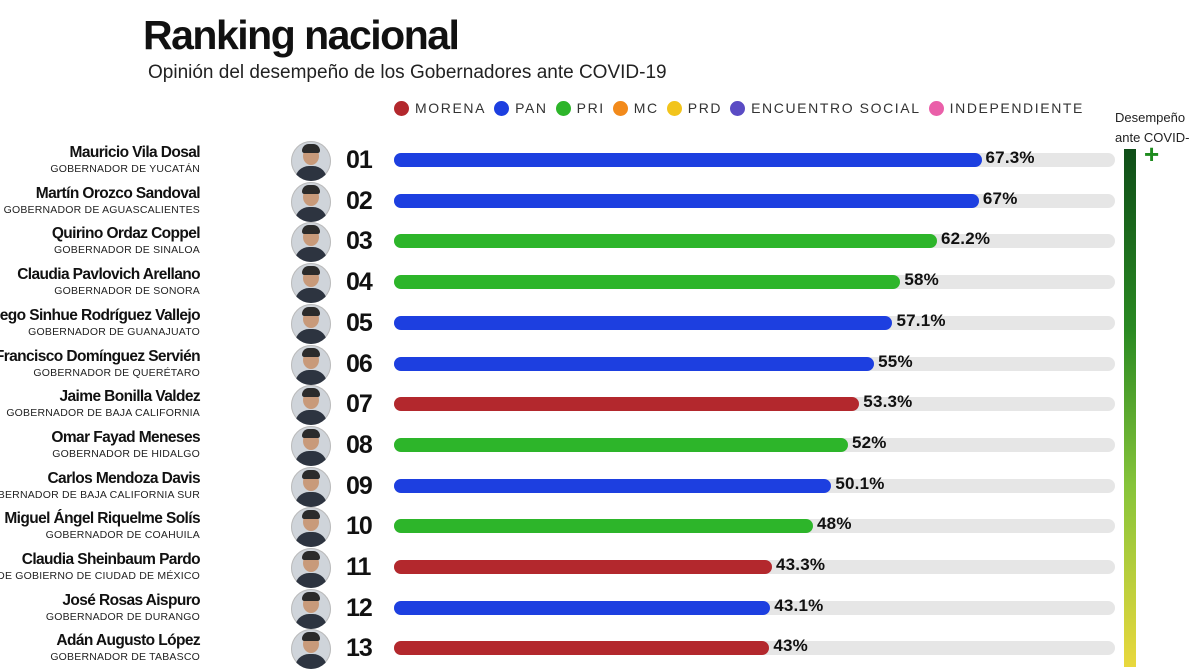 The height and width of the screenshot is (669, 1200). Describe the element at coordinates (100, 494) in the screenshot. I see `governor-role: GOBERNADOR DE BAJA CALIFORNIA SUR` at that location.